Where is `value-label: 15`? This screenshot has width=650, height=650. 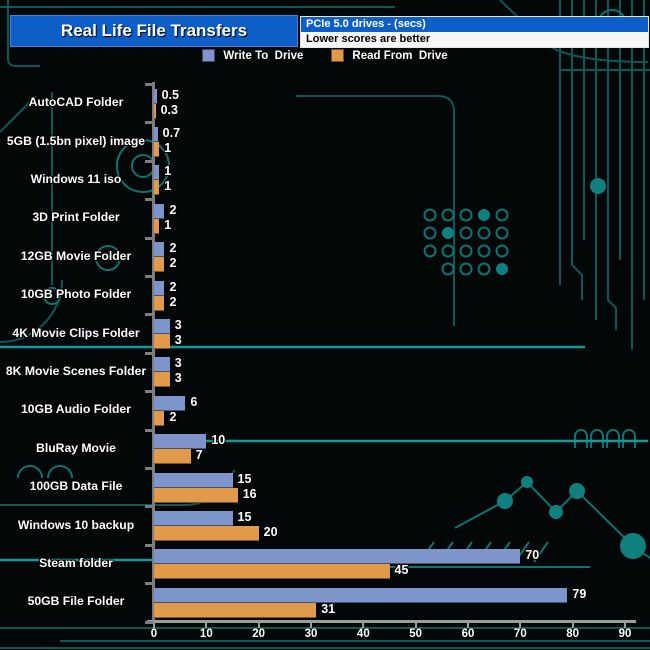
value-label: 15 is located at coordinates (244, 478).